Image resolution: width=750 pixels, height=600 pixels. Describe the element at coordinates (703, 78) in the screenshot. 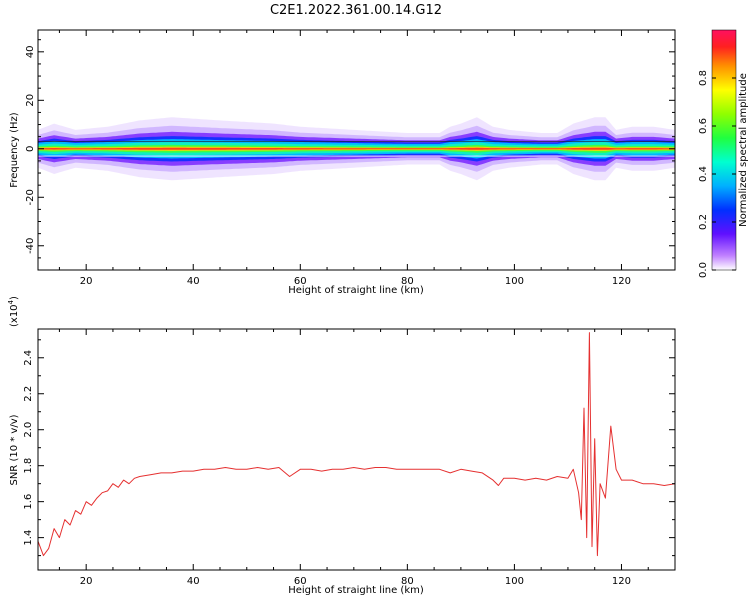

I see `colorbar-tick-label: 0.8` at that location.